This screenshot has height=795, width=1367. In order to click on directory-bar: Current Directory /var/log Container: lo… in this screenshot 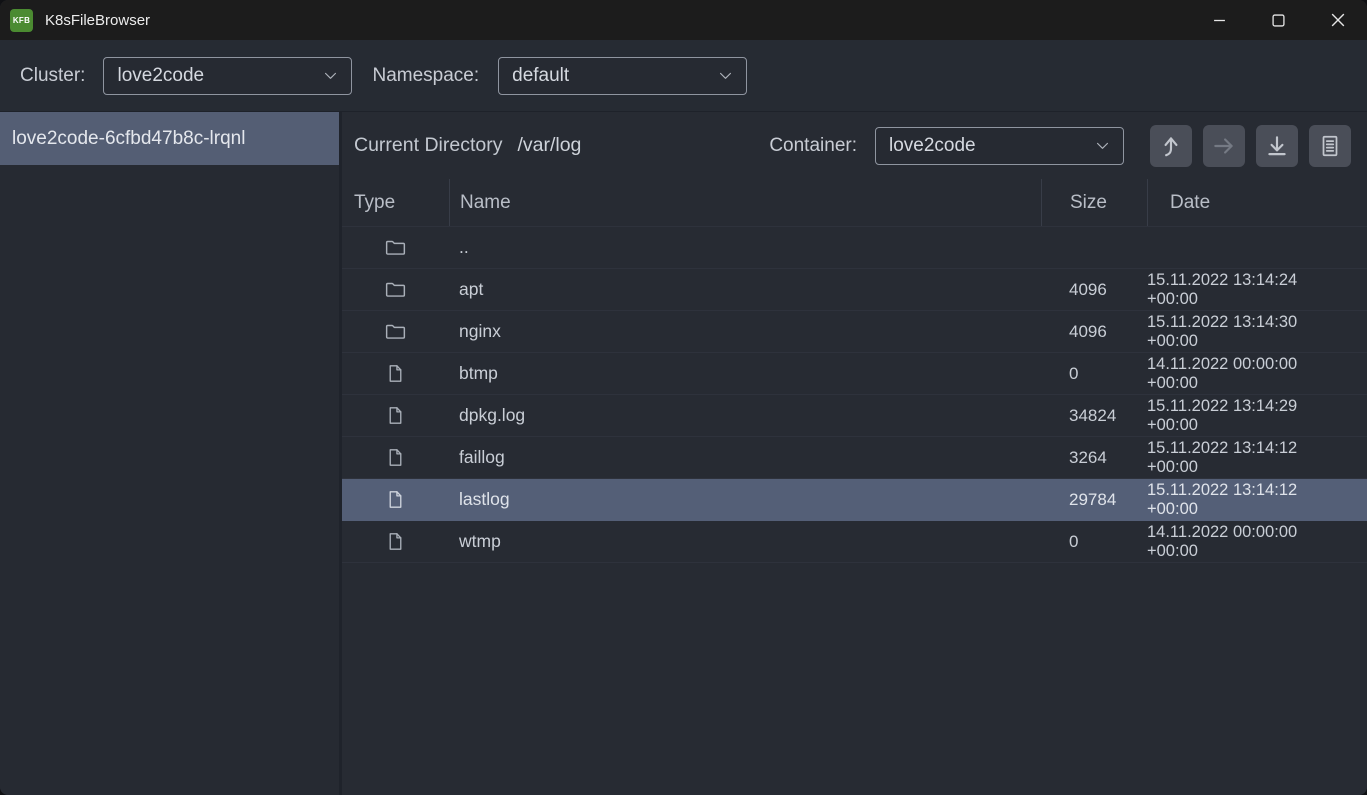, I will do `click(854, 145)`.